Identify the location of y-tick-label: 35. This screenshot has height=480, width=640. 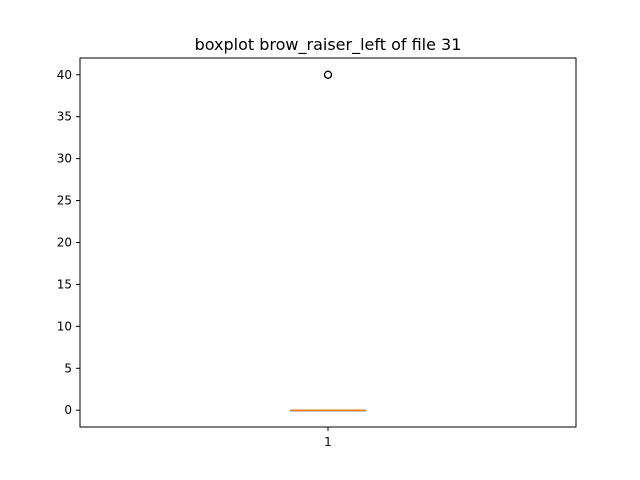
(64, 117).